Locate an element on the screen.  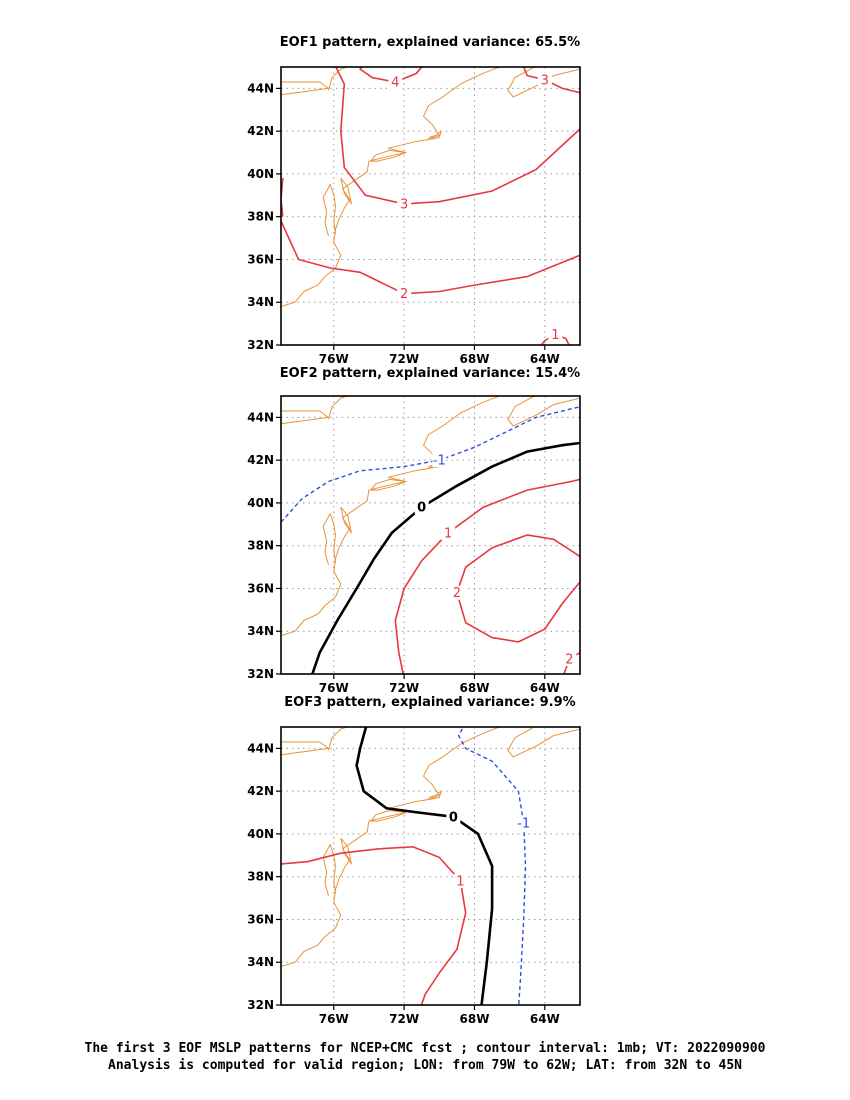
contours: 0 1 2 2 -1 is located at coordinates (430, 540).